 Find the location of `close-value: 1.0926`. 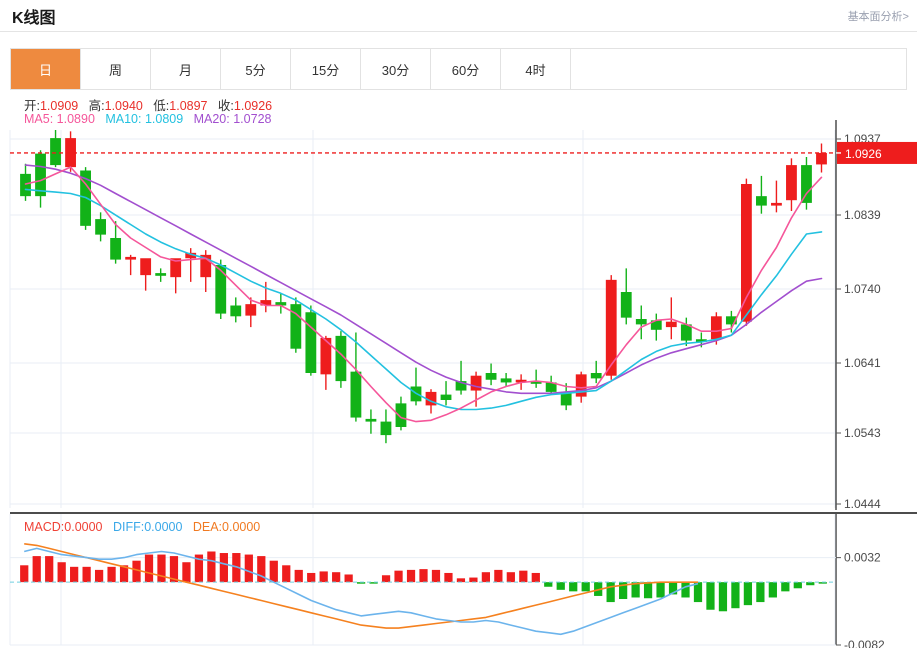

close-value: 1.0926 is located at coordinates (253, 106).